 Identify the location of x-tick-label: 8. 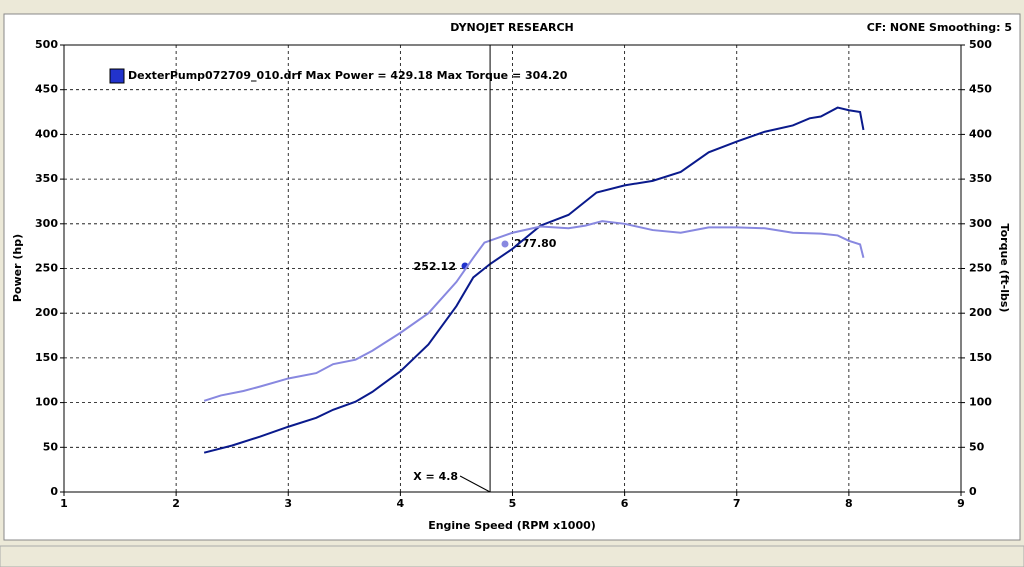
(849, 503).